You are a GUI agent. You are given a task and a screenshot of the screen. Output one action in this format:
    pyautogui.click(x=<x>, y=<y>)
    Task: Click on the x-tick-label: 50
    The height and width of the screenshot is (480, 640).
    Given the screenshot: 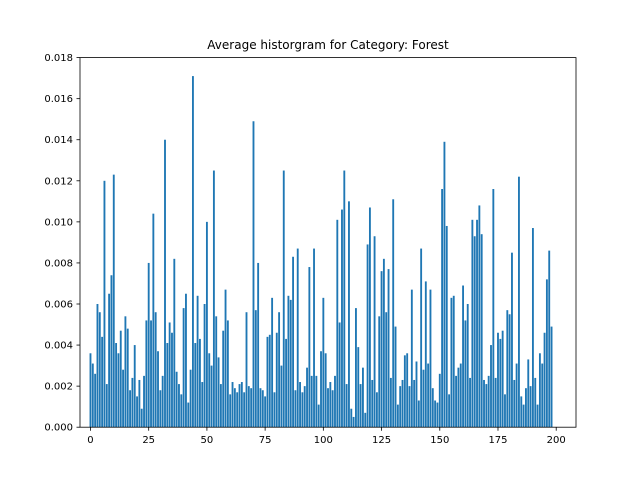 What is the action you would take?
    pyautogui.click(x=207, y=440)
    